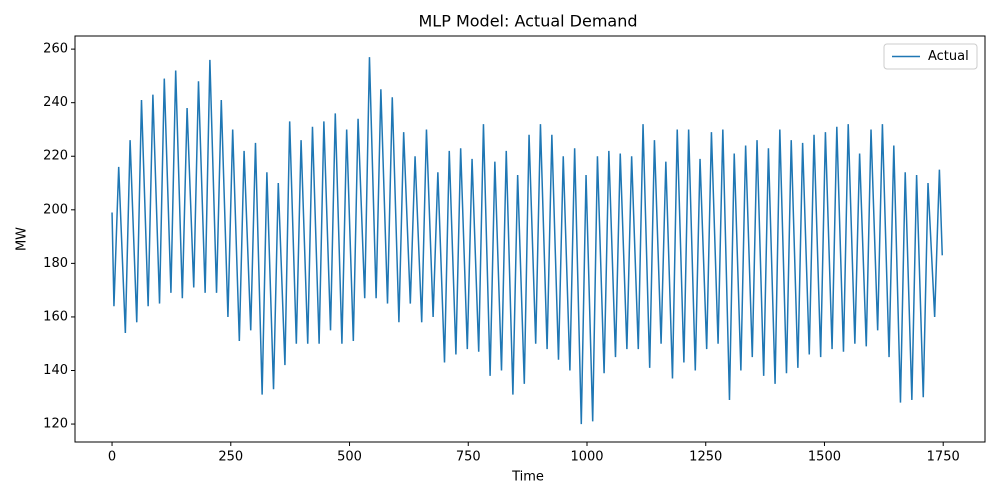  What do you see at coordinates (22, 239) in the screenshot?
I see `y-axis-label: MW` at bounding box center [22, 239].